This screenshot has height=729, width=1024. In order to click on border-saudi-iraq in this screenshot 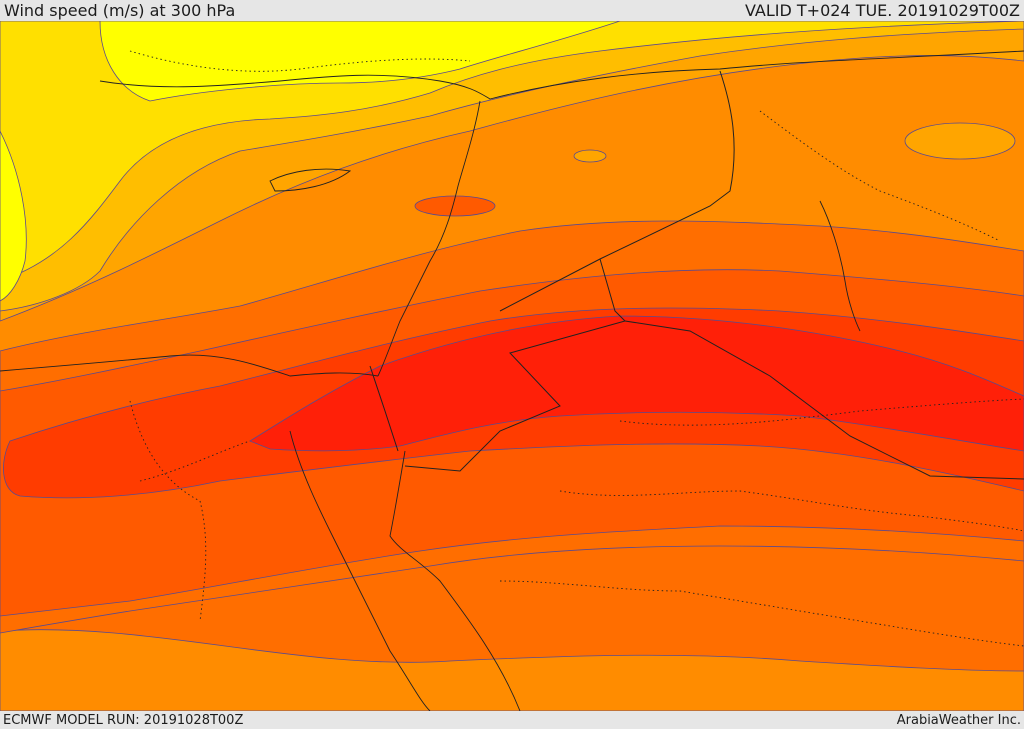, I will do `click(824, 400)`.